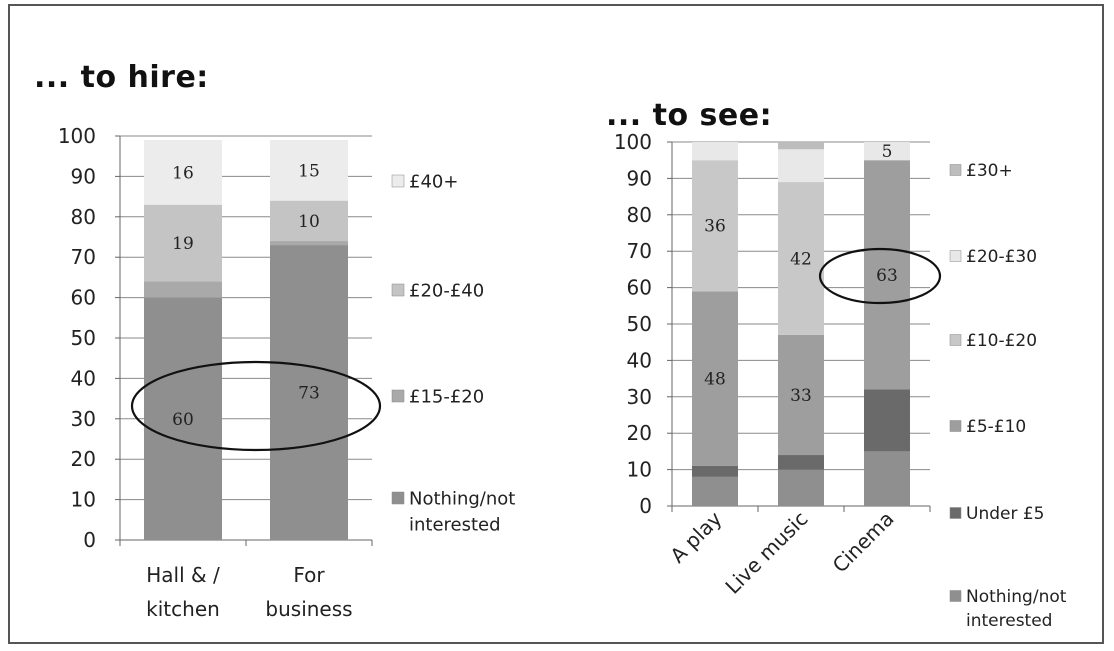 The width and height of the screenshot is (1114, 651). Describe the element at coordinates (639, 397) in the screenshot. I see `see-y-tick-label: 30` at that location.